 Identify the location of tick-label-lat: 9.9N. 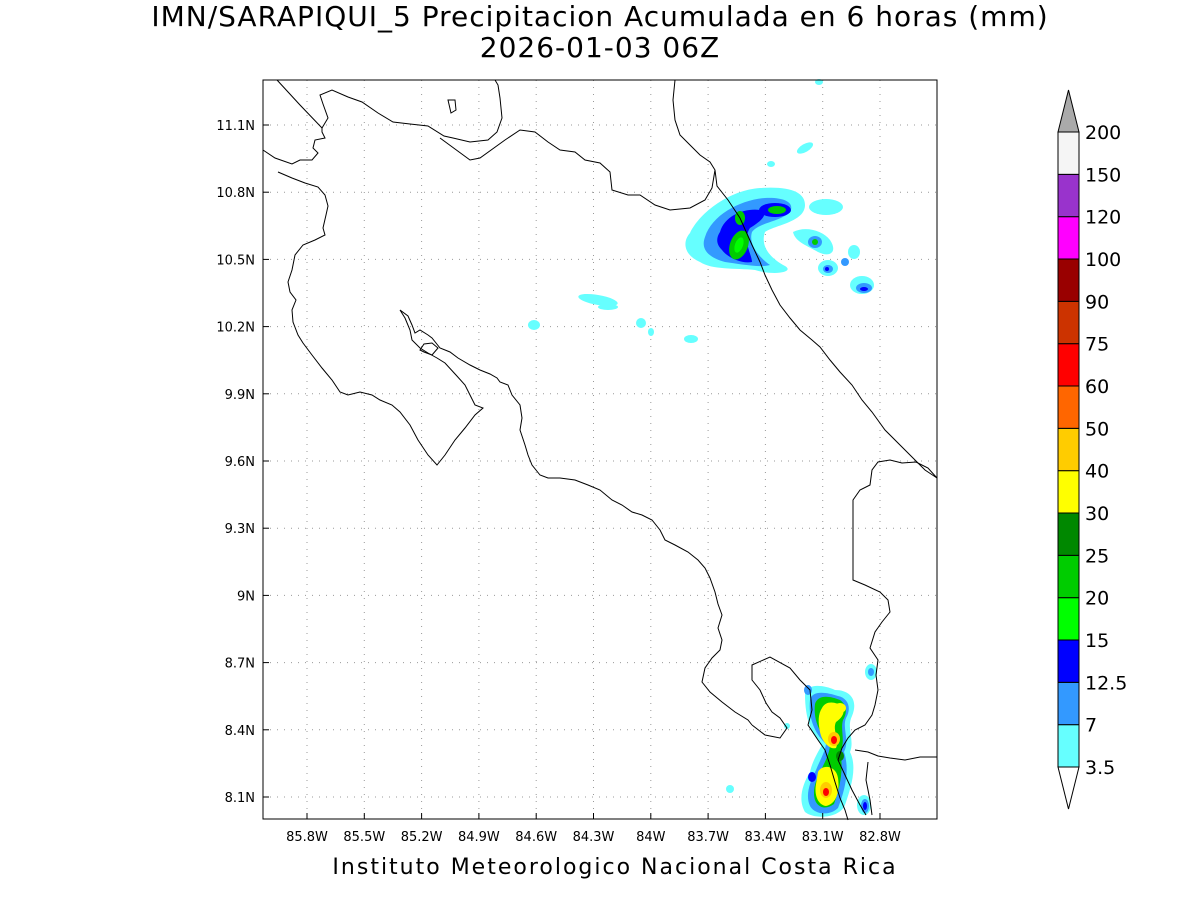
(240, 395).